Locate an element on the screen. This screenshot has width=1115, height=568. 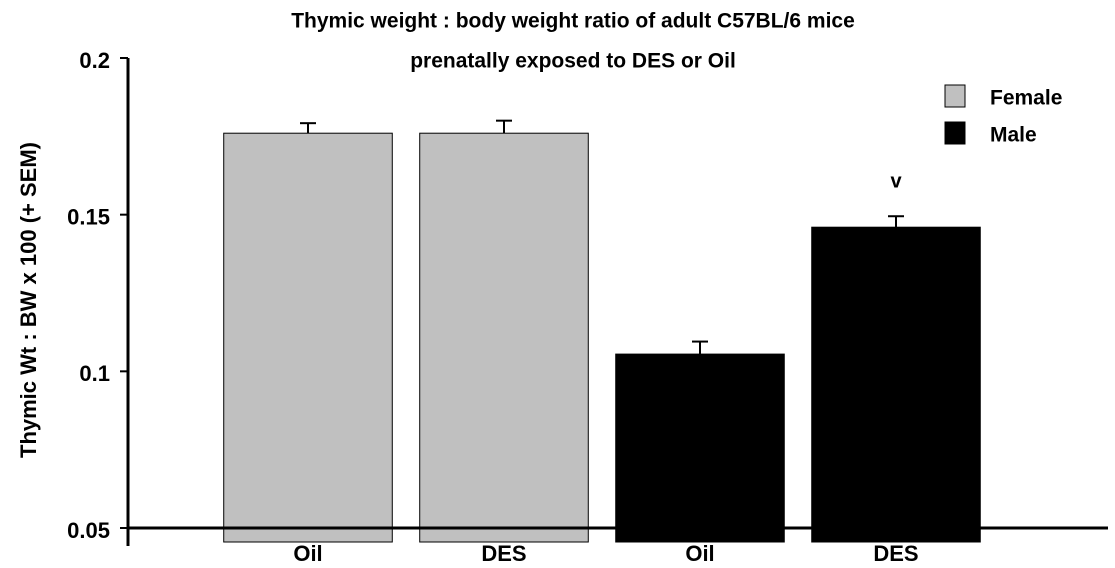
y-axis-label: Thymic Wt : BW x 100 (+ SEM) is located at coordinates (28, 300).